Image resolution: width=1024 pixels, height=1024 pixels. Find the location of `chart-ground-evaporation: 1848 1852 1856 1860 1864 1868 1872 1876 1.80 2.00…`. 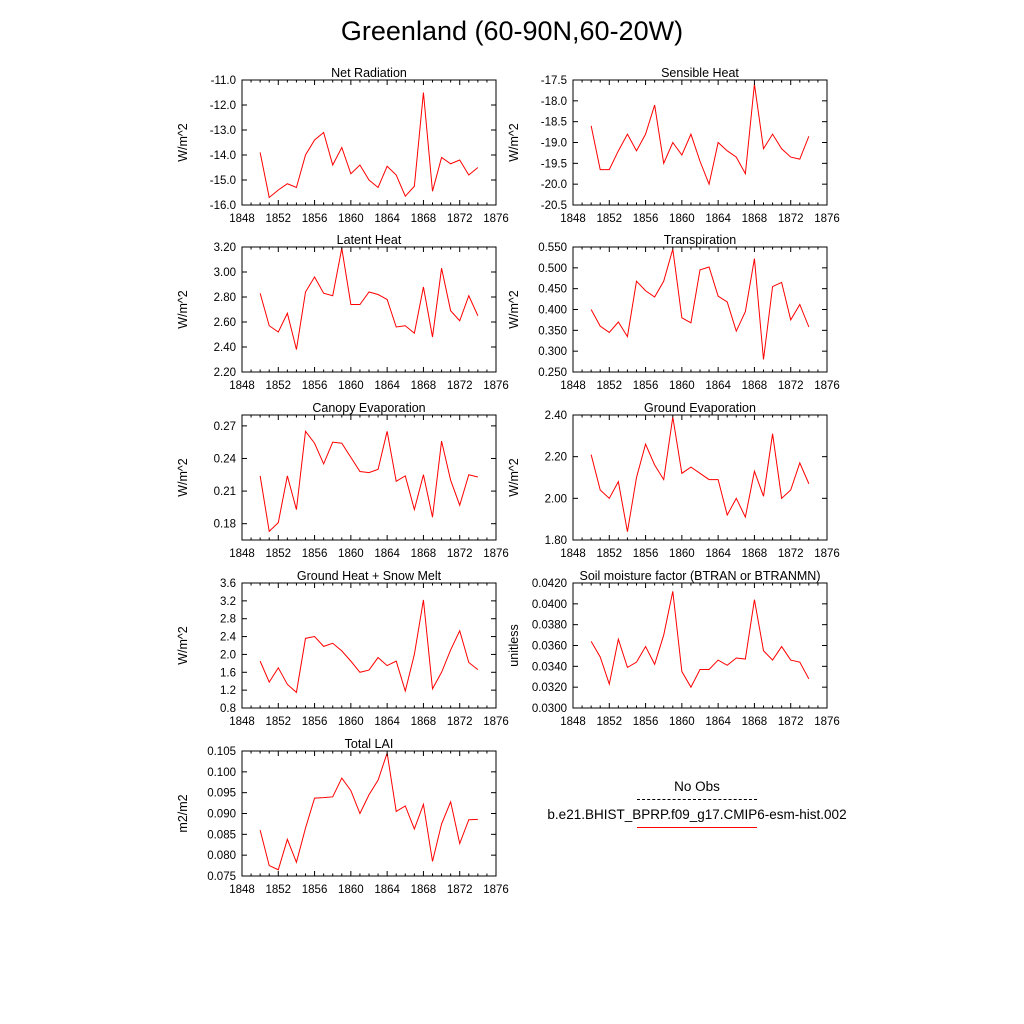

chart-ground-evaporation: 1848 1852 1856 1860 1864 1868 1872 1876 1.80 2.00… is located at coordinates (673, 480).